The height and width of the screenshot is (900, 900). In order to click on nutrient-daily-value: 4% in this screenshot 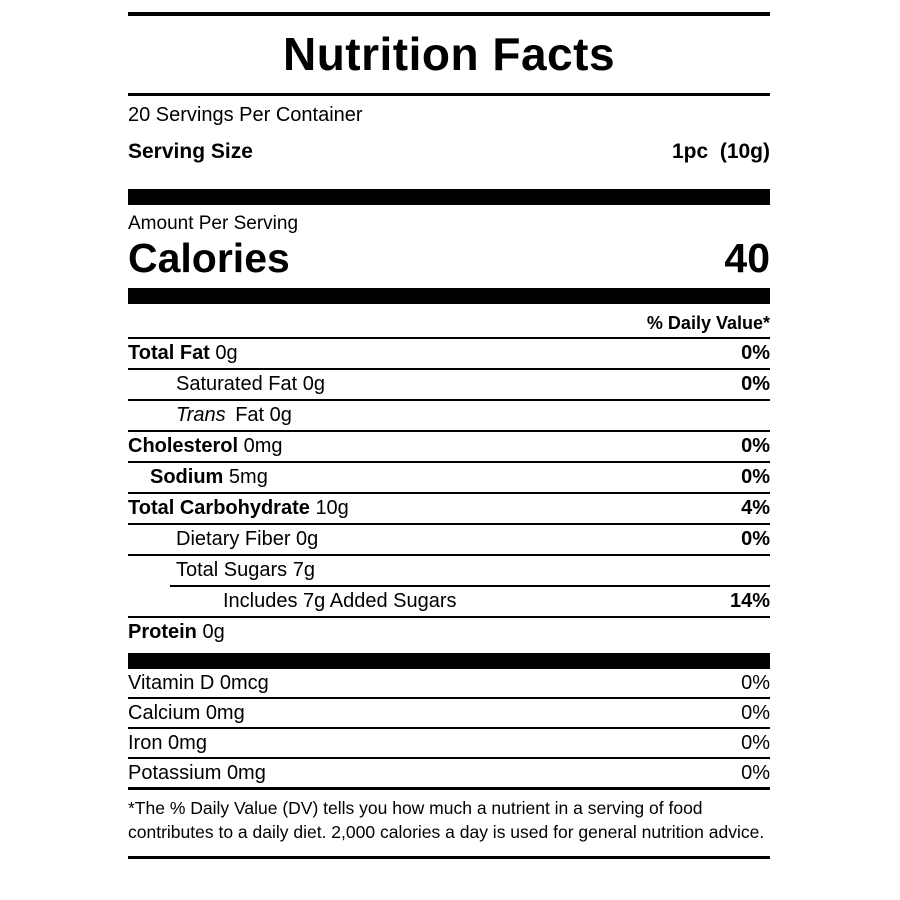, I will do `click(755, 508)`.